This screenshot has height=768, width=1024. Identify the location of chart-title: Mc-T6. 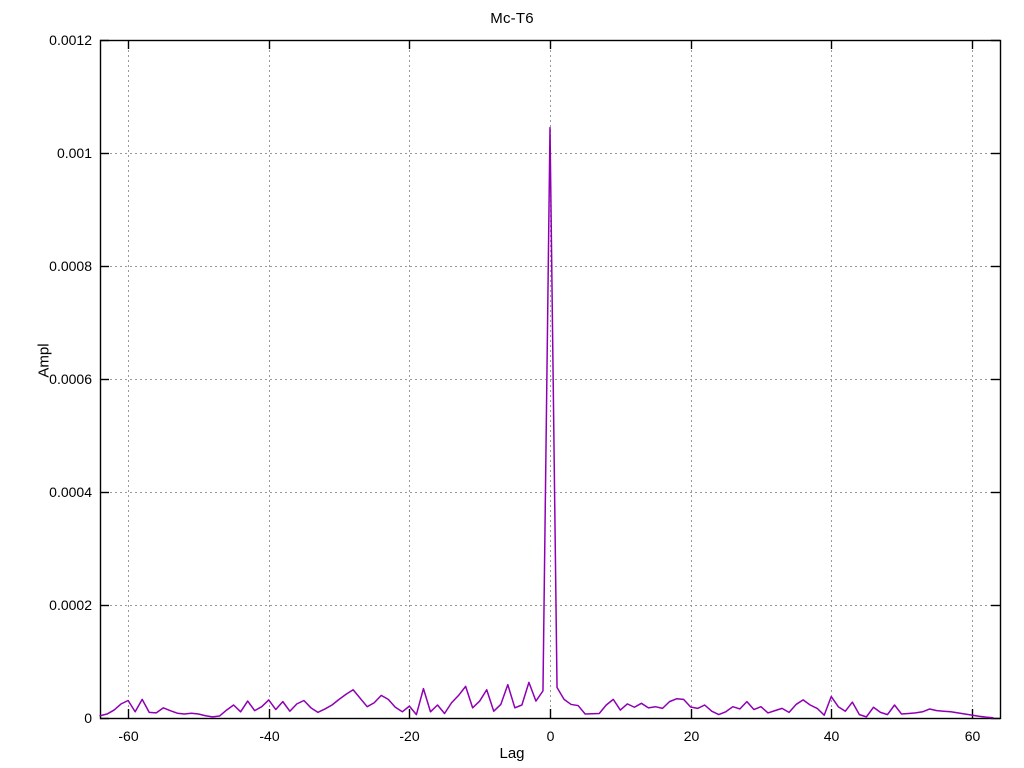
(512, 18).